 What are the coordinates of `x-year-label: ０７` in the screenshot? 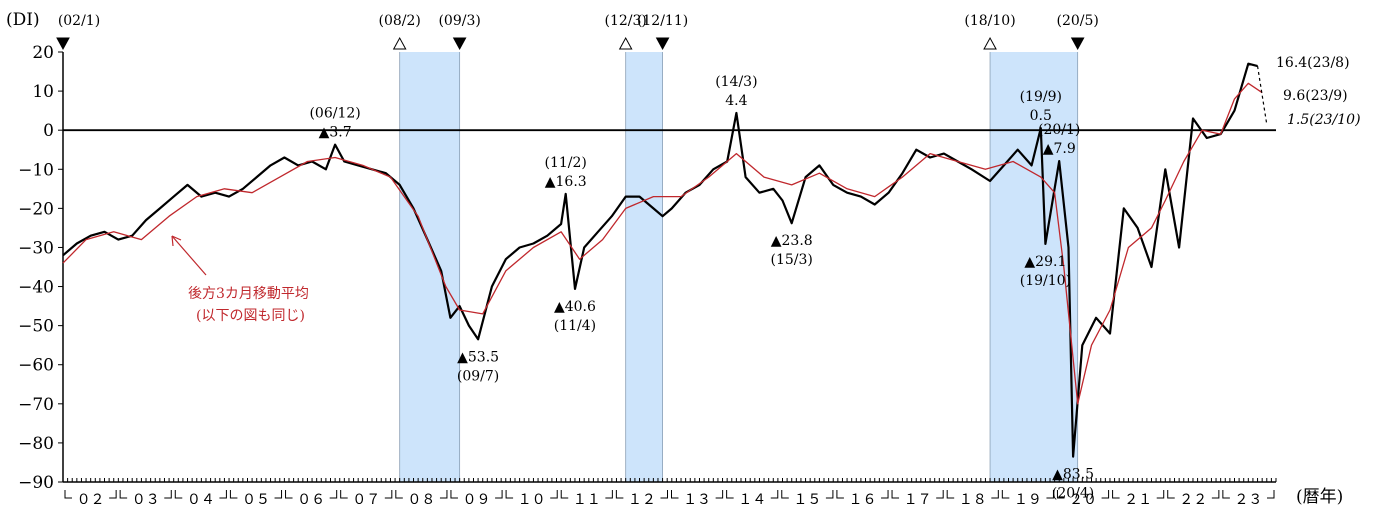 It's located at (366, 500).